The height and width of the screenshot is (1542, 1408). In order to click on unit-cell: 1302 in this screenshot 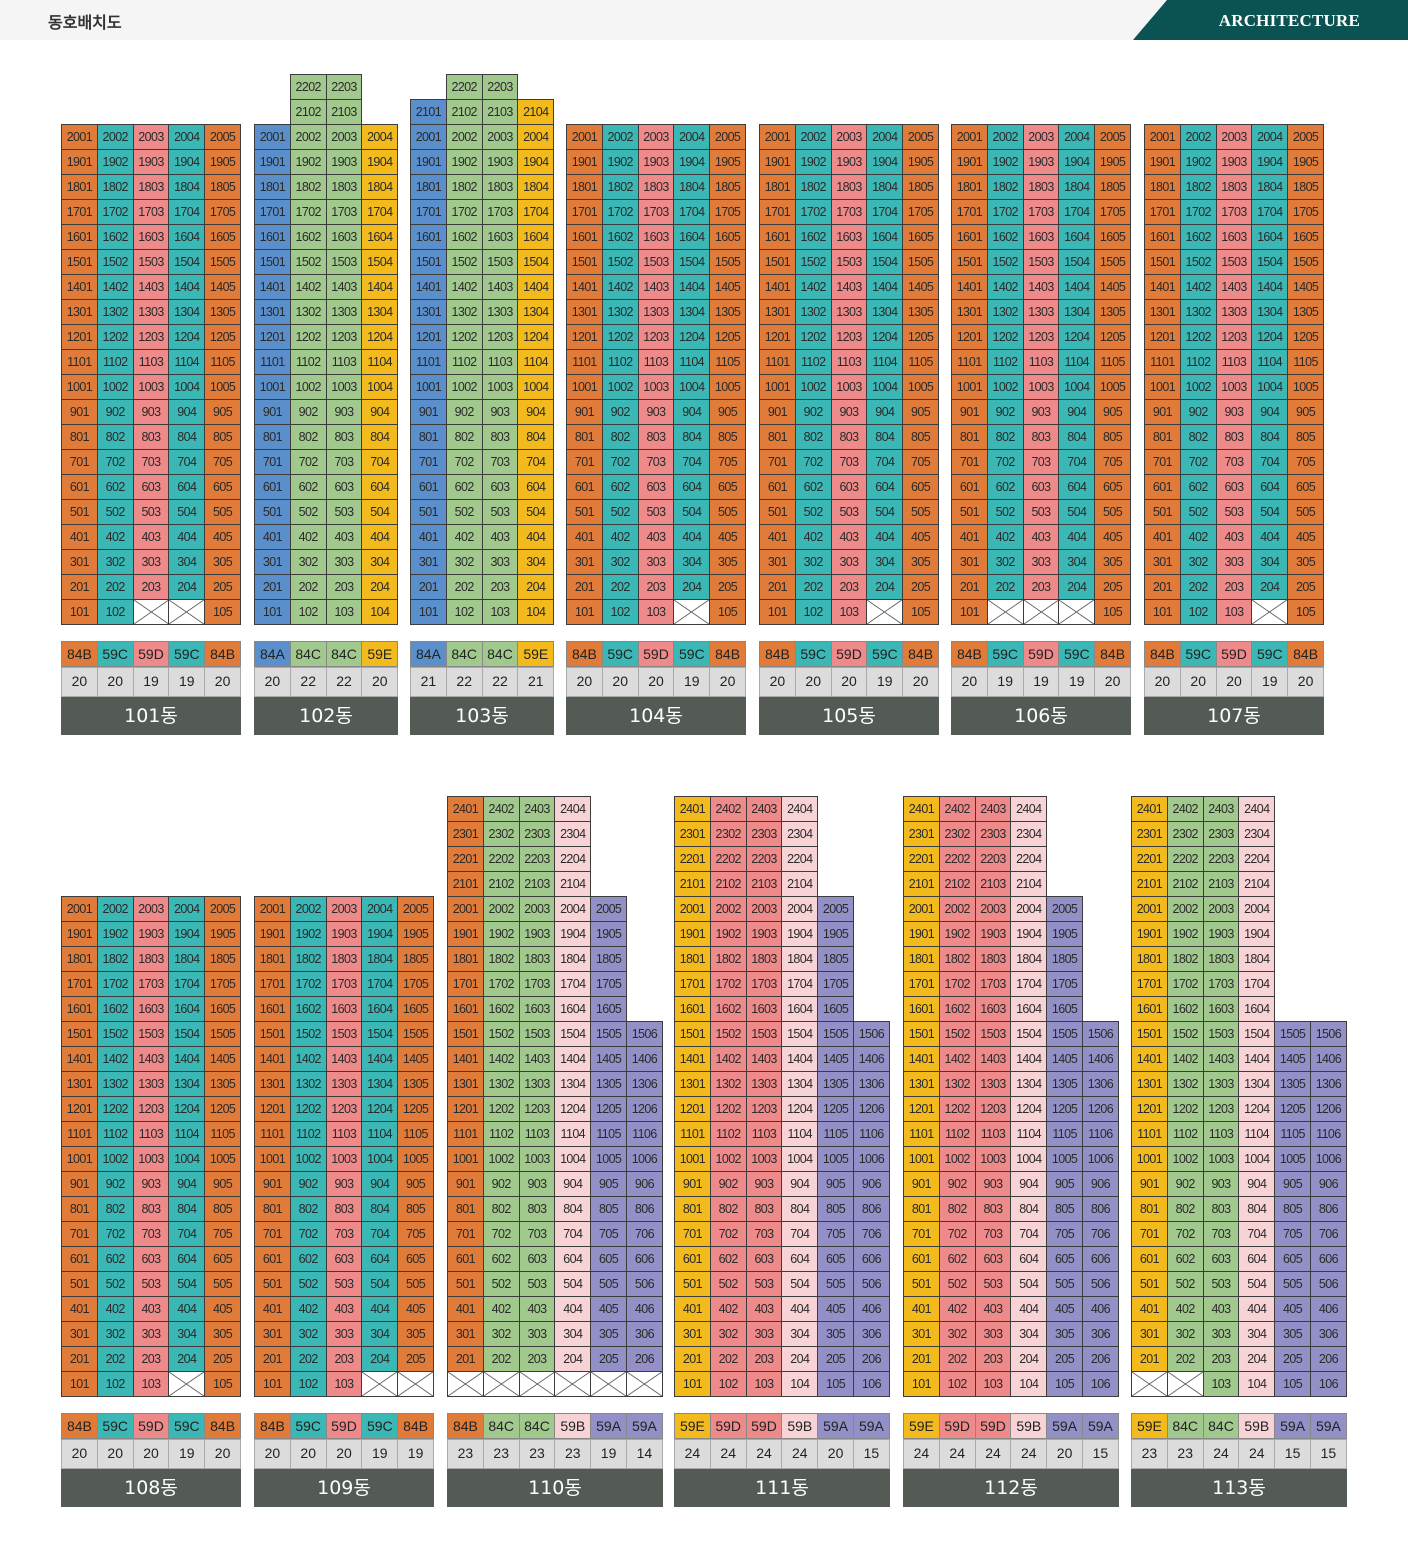, I will do `click(1198, 312)`.